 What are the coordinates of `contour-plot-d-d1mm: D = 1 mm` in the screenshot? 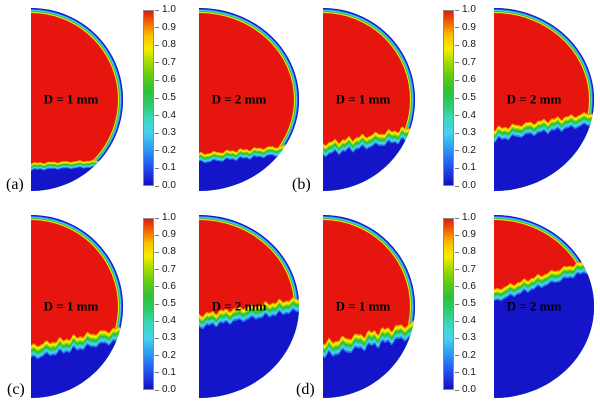 It's located at (369, 306).